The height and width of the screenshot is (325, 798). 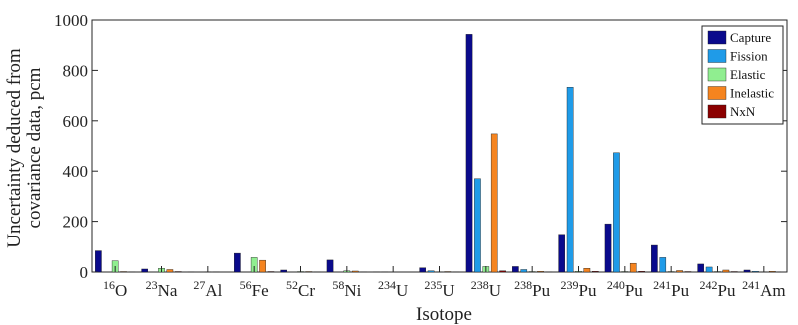 I want to click on isotope-element: Fe, so click(x=260, y=290).